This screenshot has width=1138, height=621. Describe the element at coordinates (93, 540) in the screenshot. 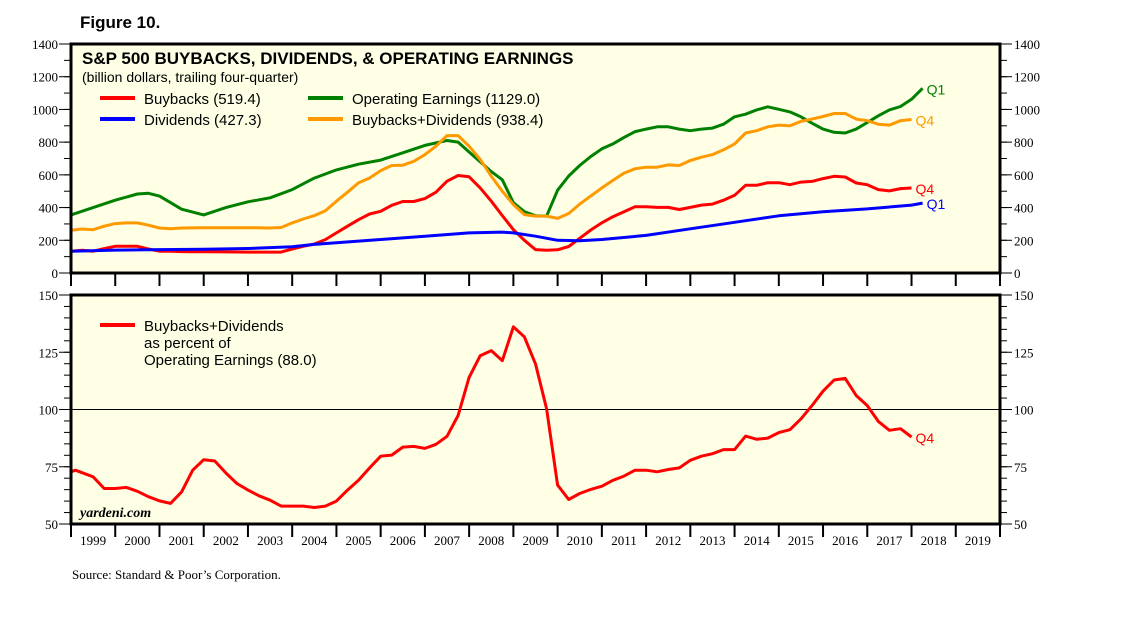

I see `x-tick-label: 1999` at that location.